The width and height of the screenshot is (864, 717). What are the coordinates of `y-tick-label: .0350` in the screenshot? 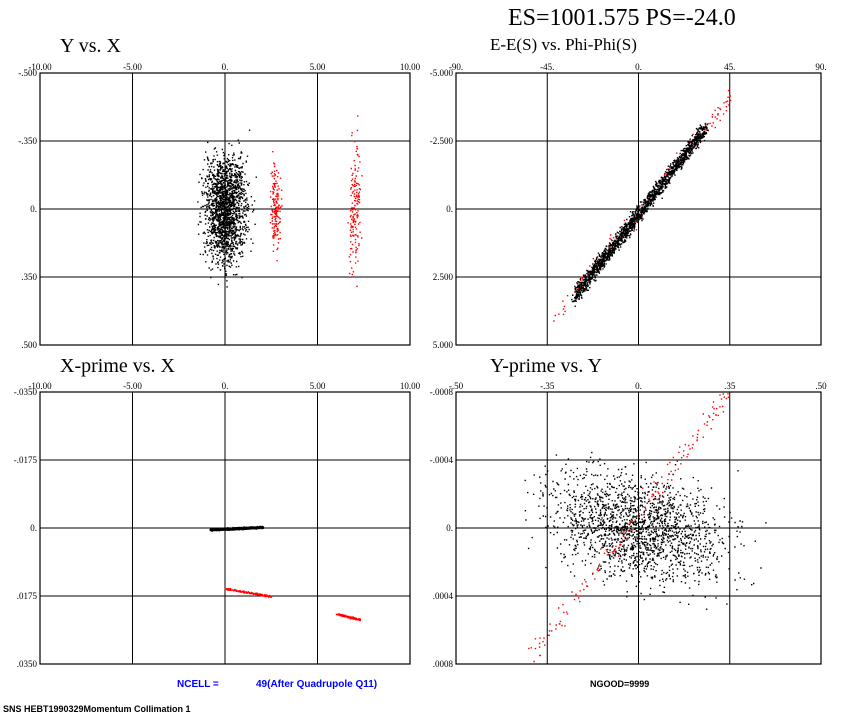 It's located at (27, 664).